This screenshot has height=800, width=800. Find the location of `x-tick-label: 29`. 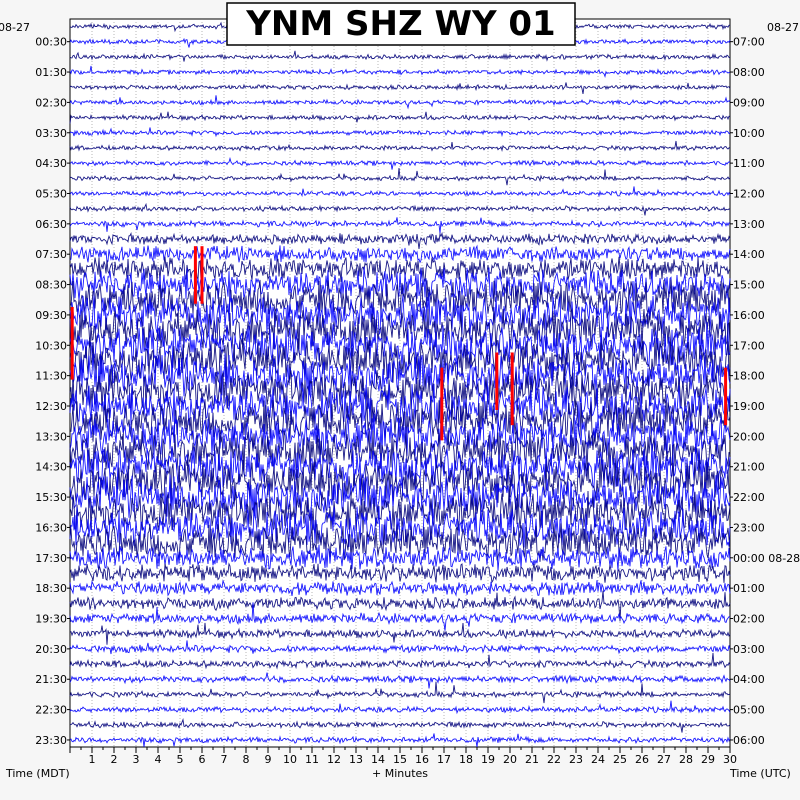

x-tick-label: 29 is located at coordinates (708, 759).